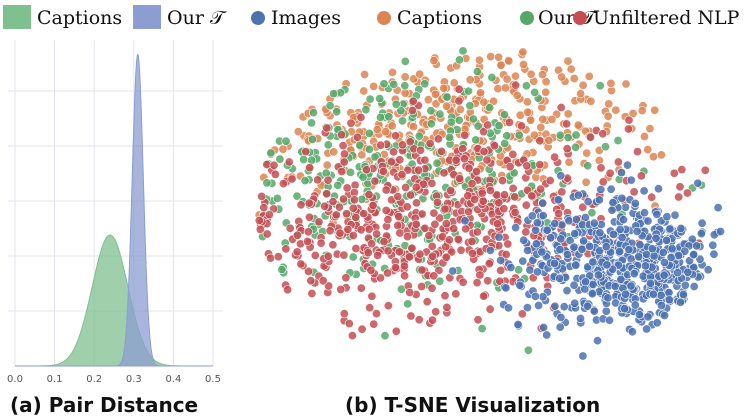 Image resolution: width=747 pixels, height=419 pixels. Describe the element at coordinates (568, 18) in the screenshot. I see `legend-label-our-t-b: Our 𝒯` at that location.